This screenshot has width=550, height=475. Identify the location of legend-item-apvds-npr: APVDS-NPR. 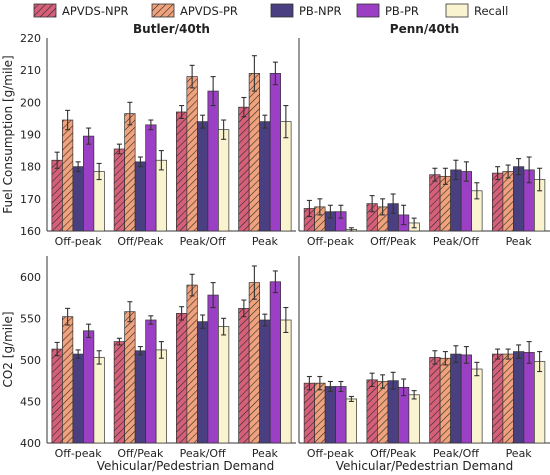
(81, 10).